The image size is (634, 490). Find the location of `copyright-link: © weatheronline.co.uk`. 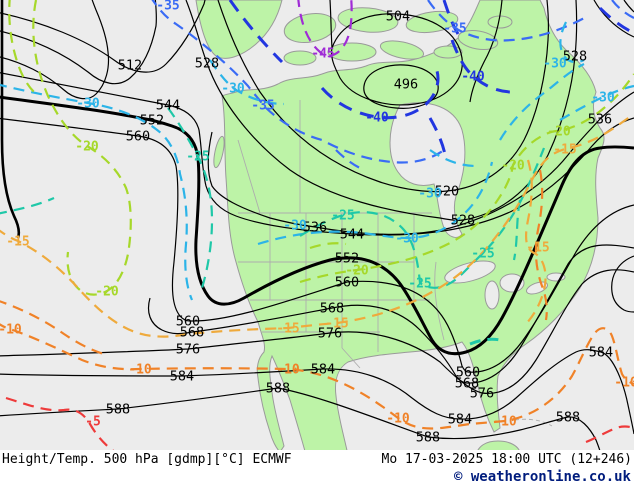

copyright-link: © weatheronline.co.uk is located at coordinates (542, 477).